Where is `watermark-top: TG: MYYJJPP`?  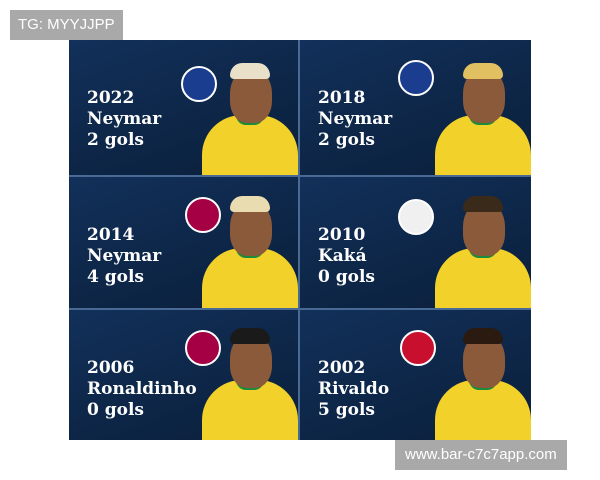
watermark-top: TG: MYYJJPP is located at coordinates (66, 25).